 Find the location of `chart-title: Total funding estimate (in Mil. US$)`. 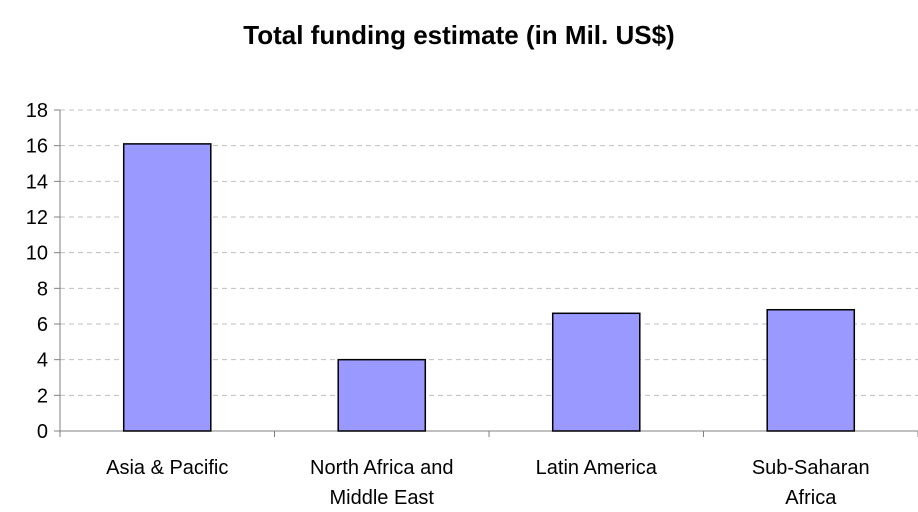

chart-title: Total funding estimate (in Mil. US$) is located at coordinates (459, 35).